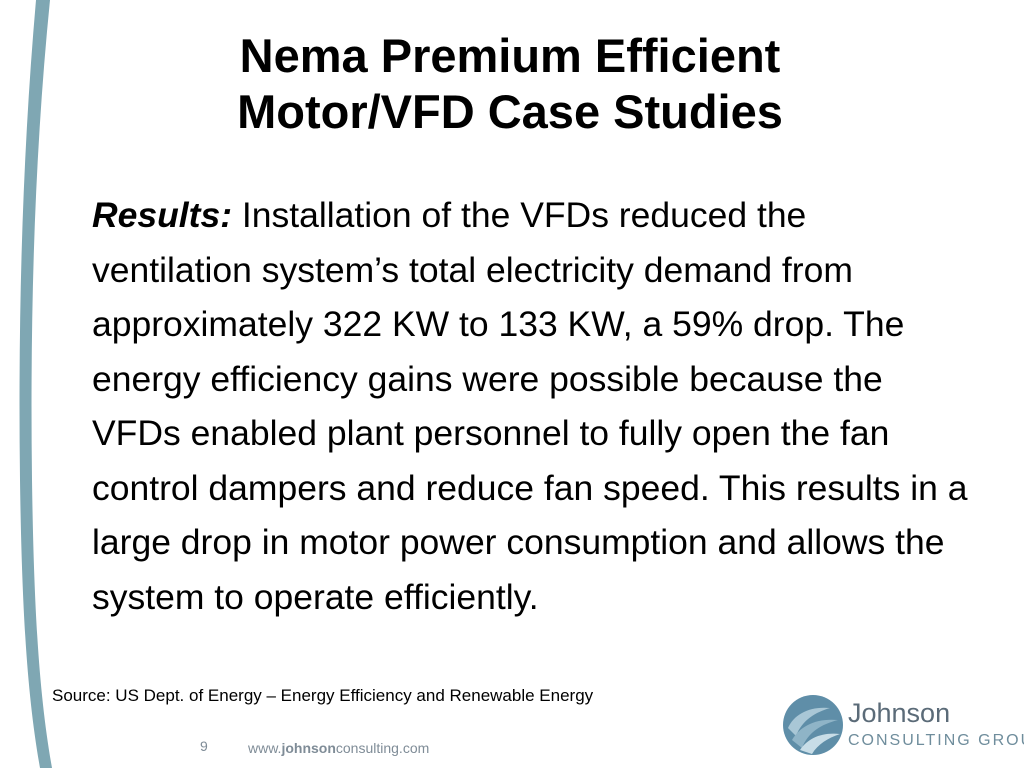 The image size is (1024, 768). Describe the element at coordinates (936, 740) in the screenshot. I see `logo-subtitle: CONSULTING GROUP` at that location.